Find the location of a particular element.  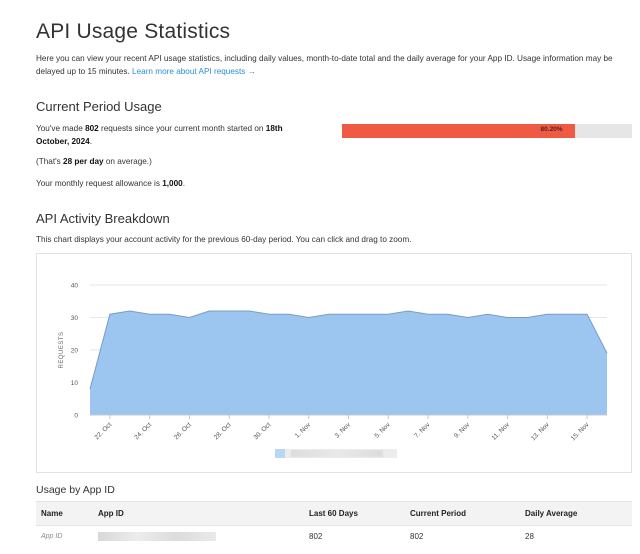

daily-average-text: (That's 28 per day on average.) is located at coordinates (94, 161).